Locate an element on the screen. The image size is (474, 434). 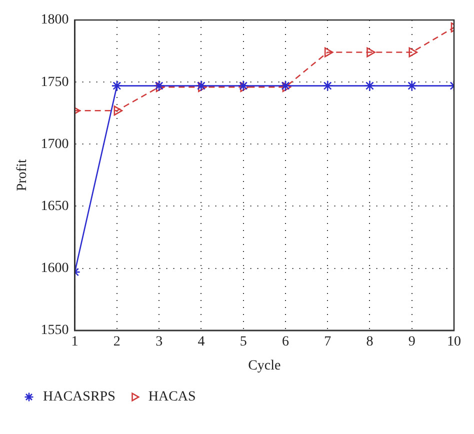
x-tick-label: 7 is located at coordinates (328, 342).